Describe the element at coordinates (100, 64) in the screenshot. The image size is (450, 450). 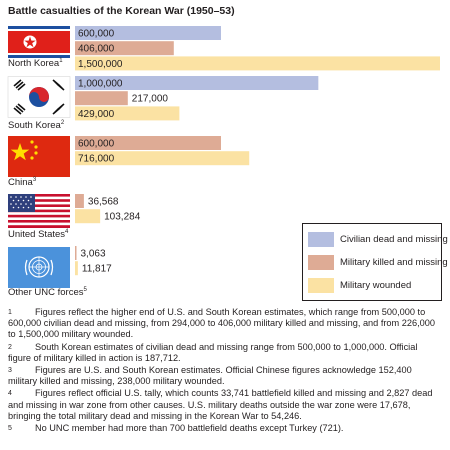
I see `bar-value-label: 1,500,000` at that location.